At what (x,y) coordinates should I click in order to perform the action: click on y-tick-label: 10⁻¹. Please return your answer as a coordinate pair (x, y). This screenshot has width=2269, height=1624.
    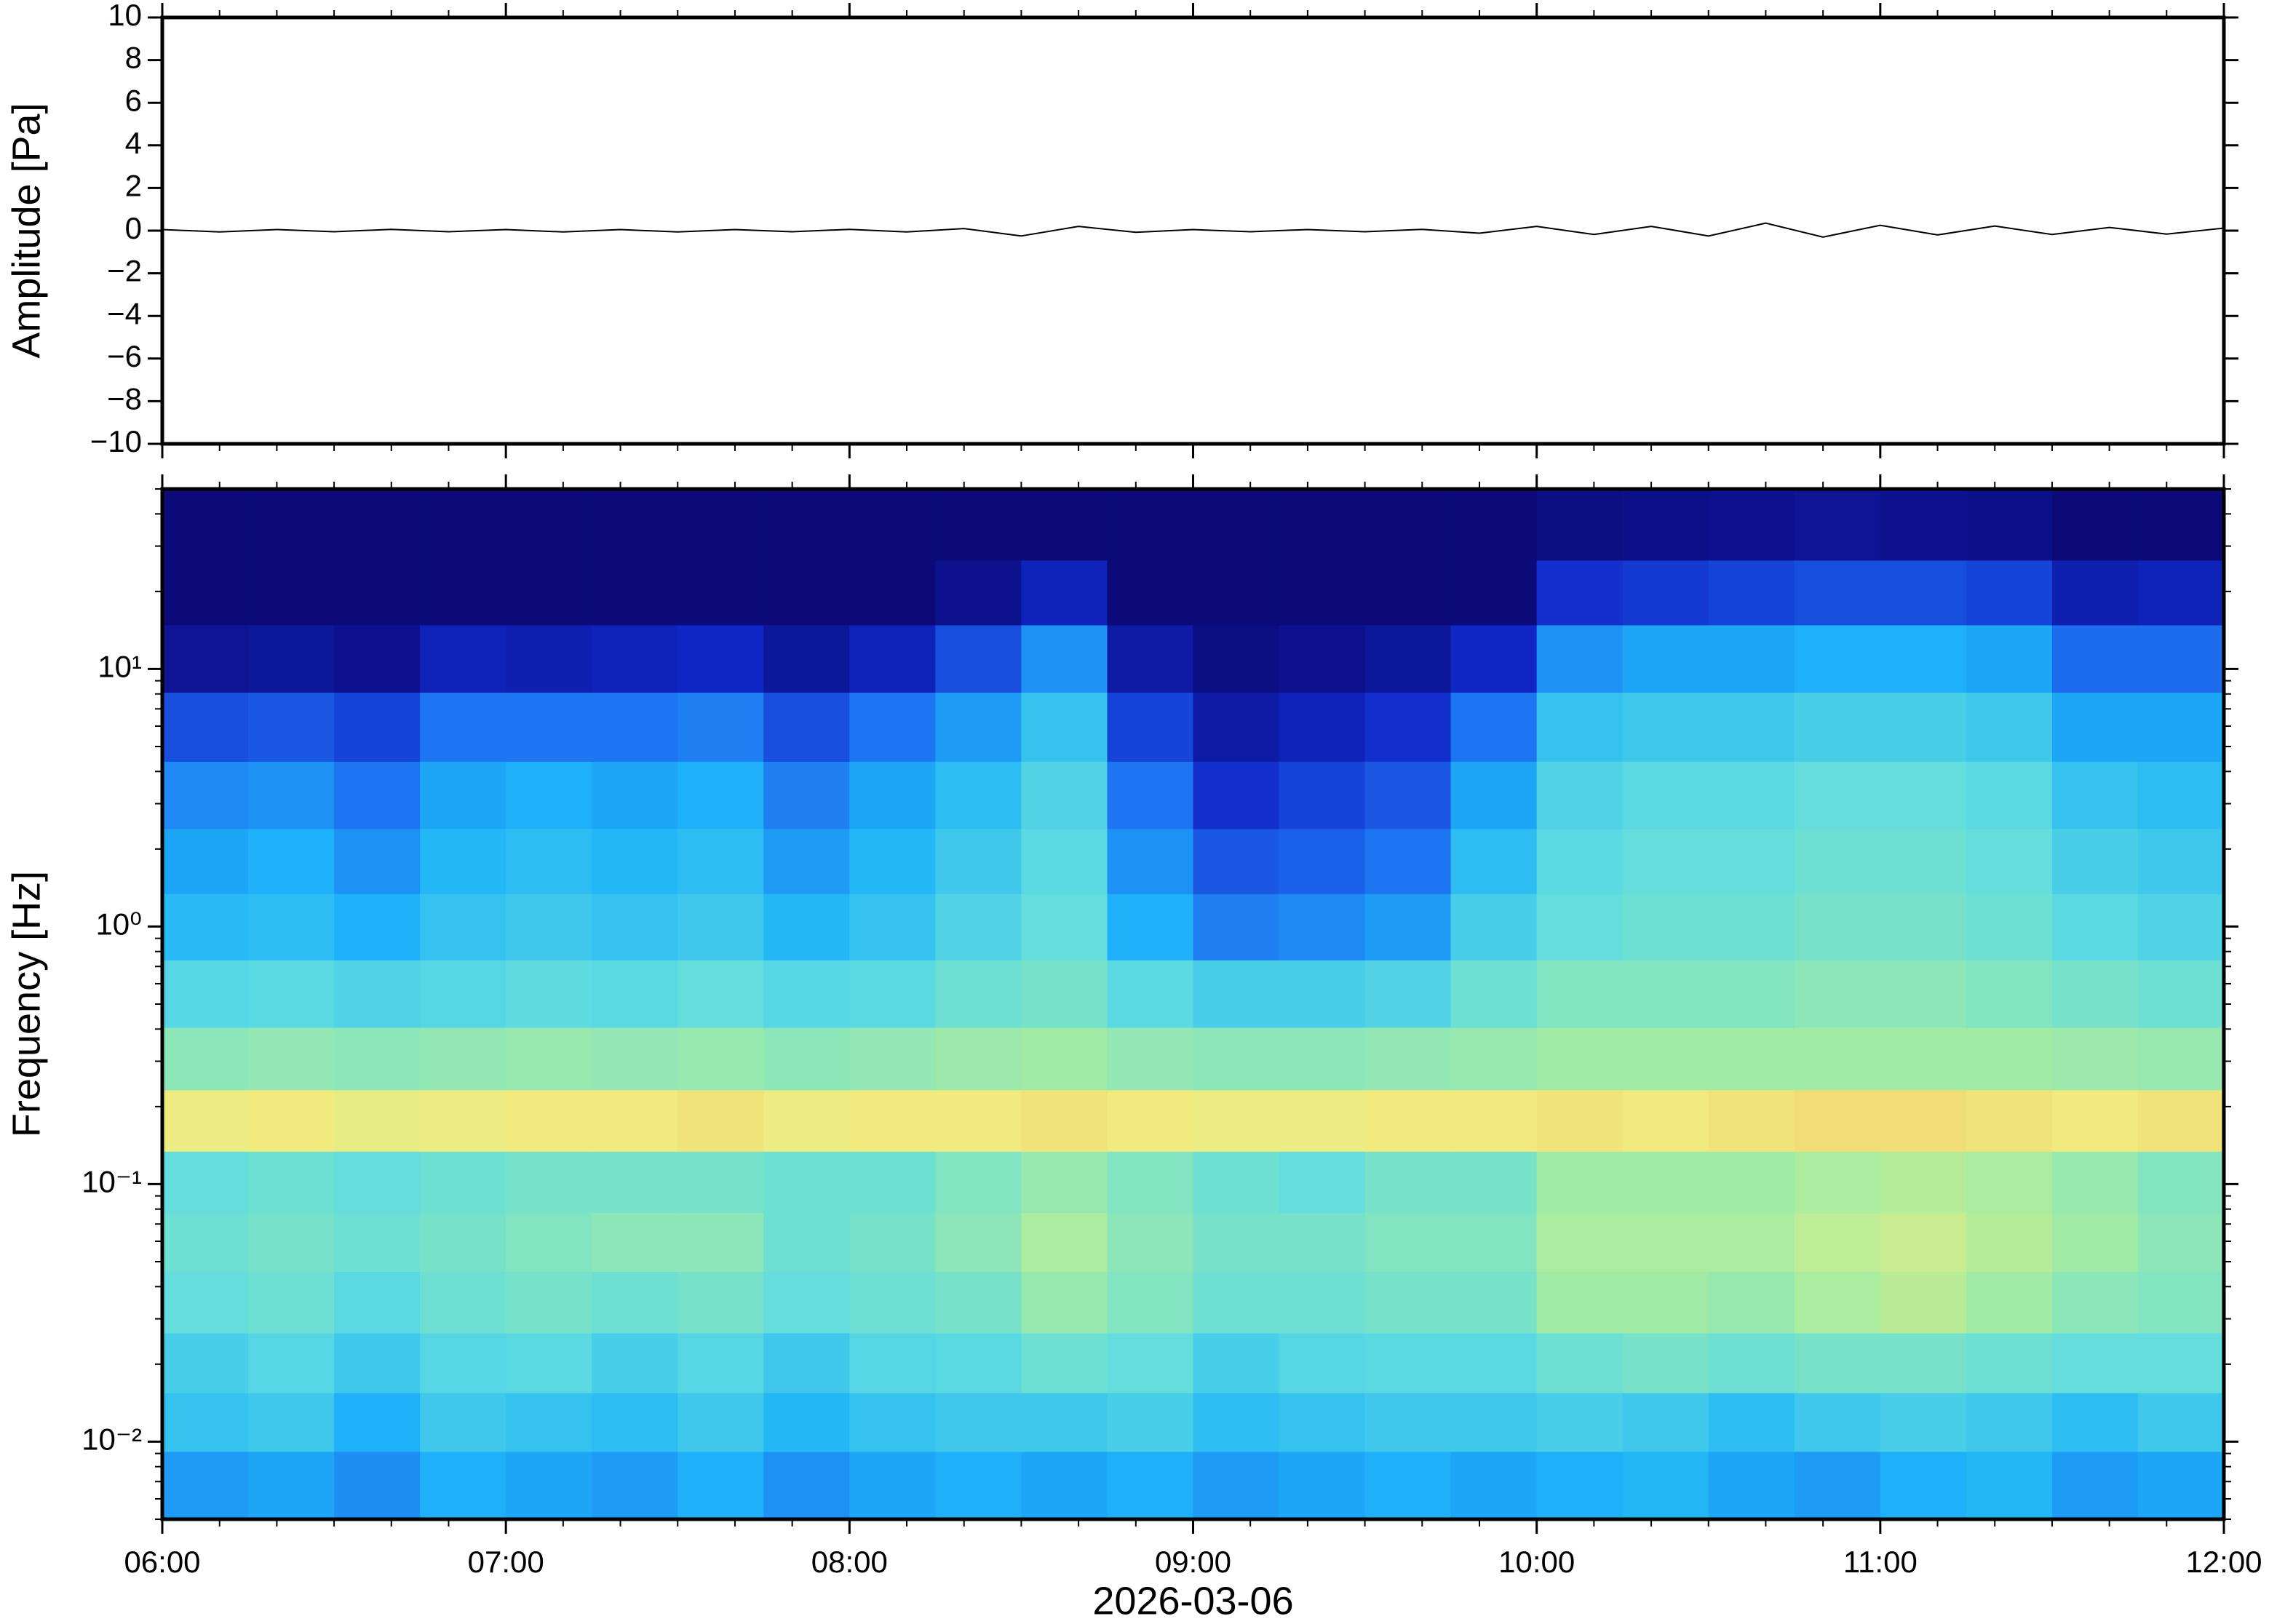
    Looking at the image, I should click on (112, 1182).